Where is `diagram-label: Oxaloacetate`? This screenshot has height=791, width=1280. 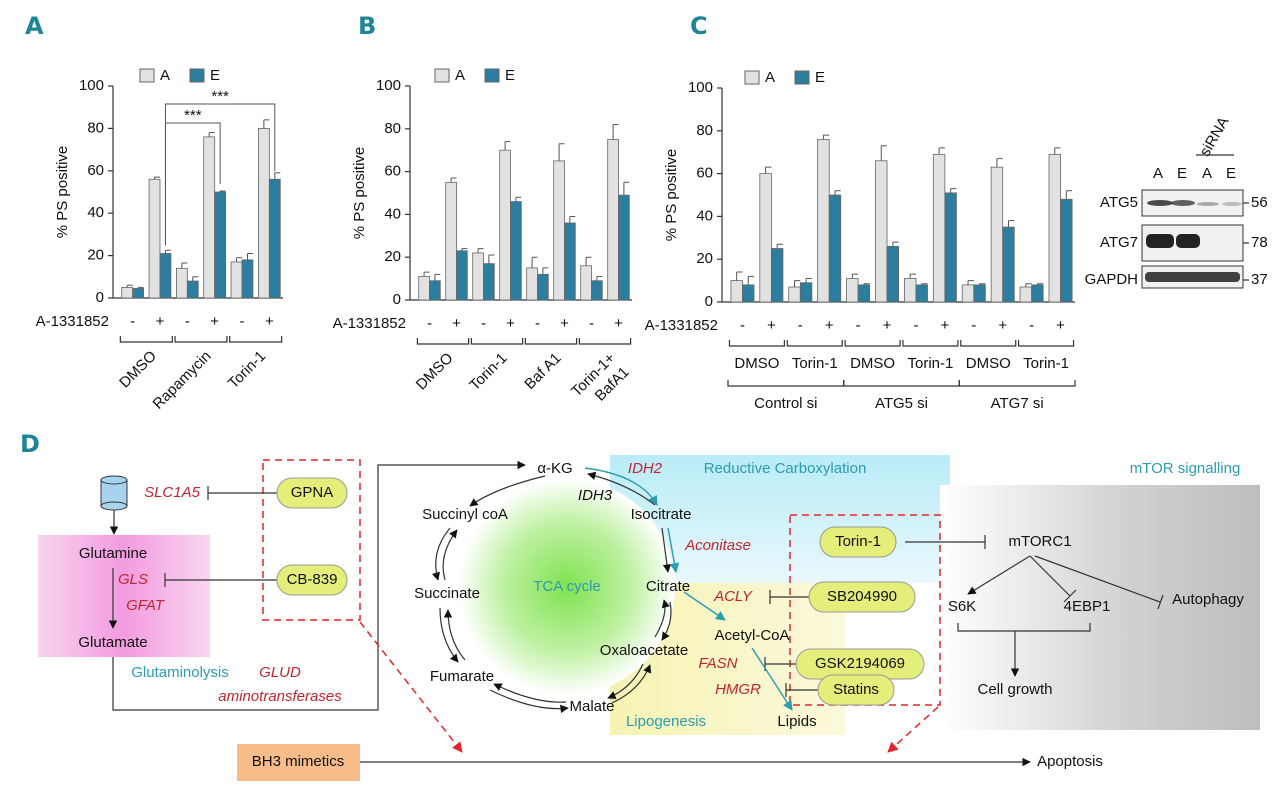 diagram-label: Oxaloacetate is located at coordinates (644, 650).